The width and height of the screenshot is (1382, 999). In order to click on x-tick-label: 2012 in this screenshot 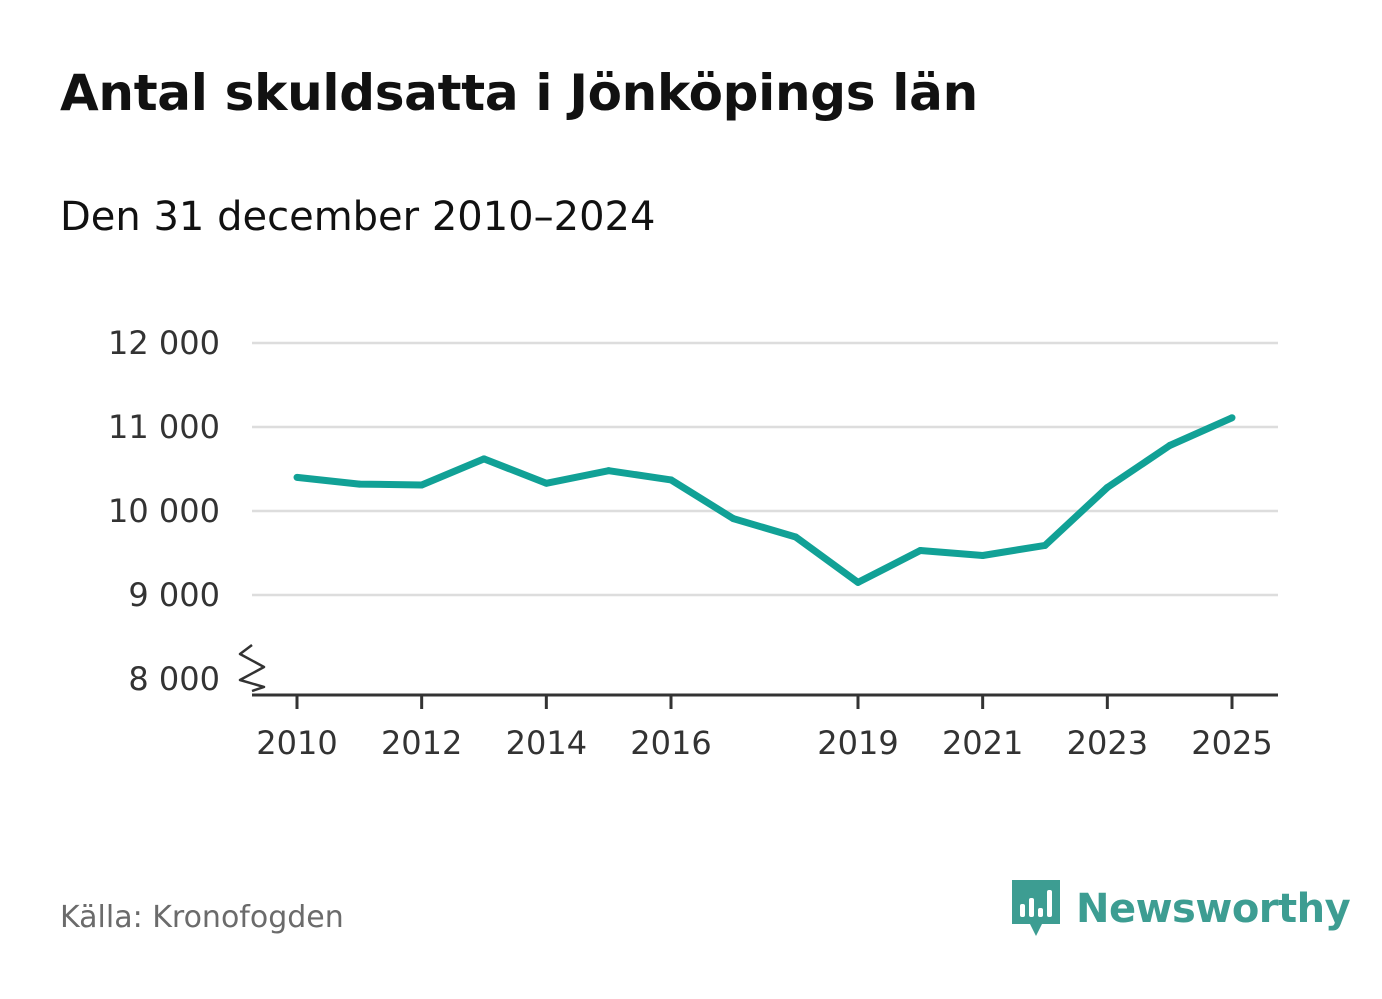, I will do `click(421, 743)`.